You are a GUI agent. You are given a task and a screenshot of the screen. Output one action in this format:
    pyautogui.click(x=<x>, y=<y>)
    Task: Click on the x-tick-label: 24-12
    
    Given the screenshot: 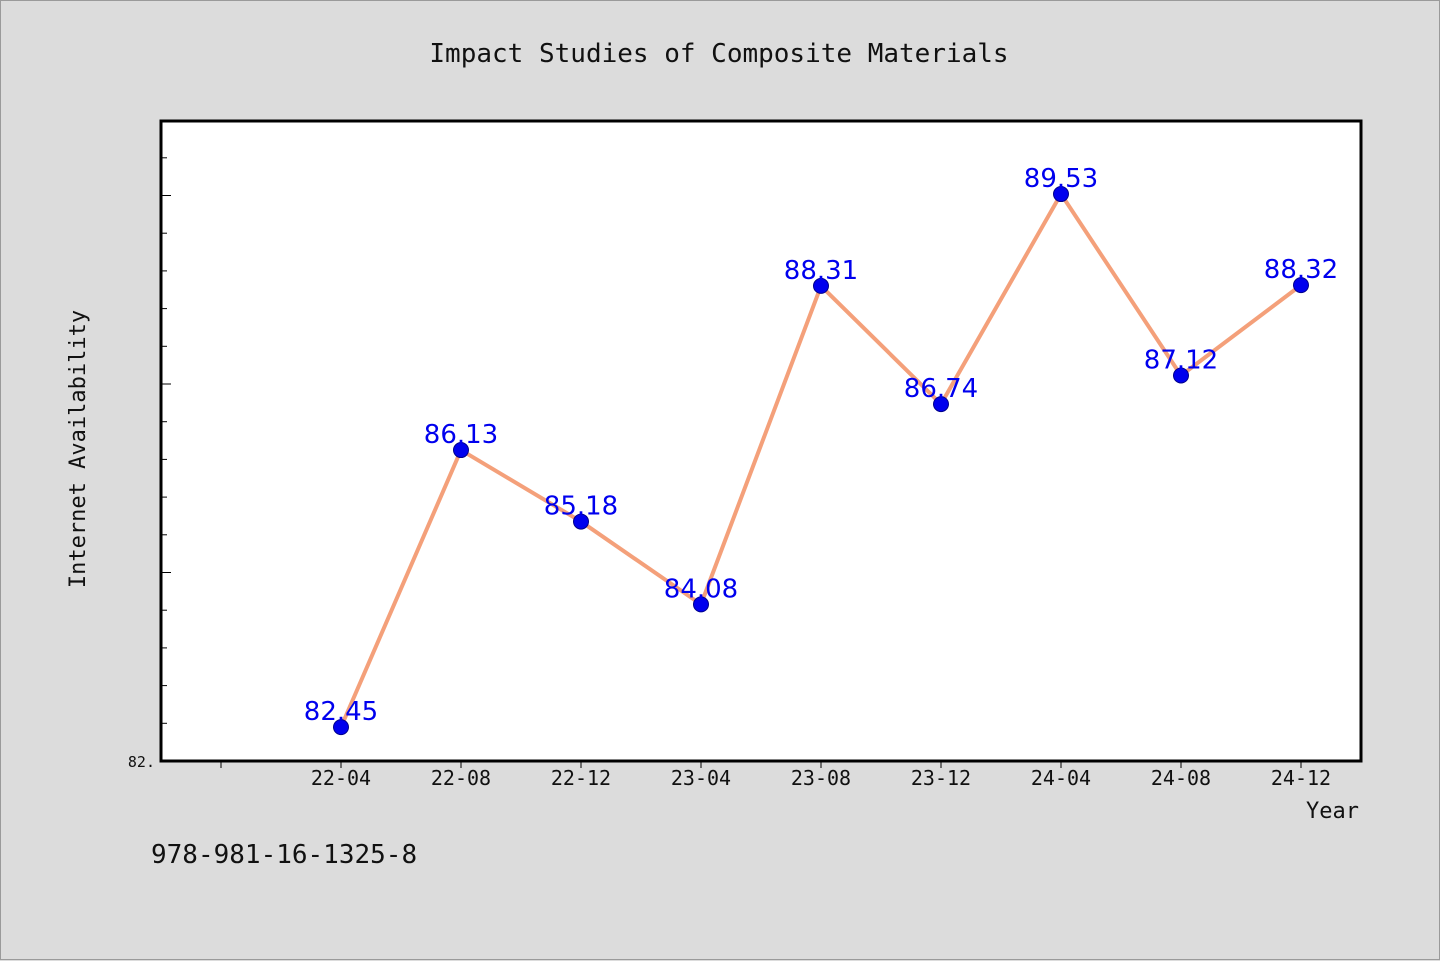 What is the action you would take?
    pyautogui.click(x=1301, y=778)
    